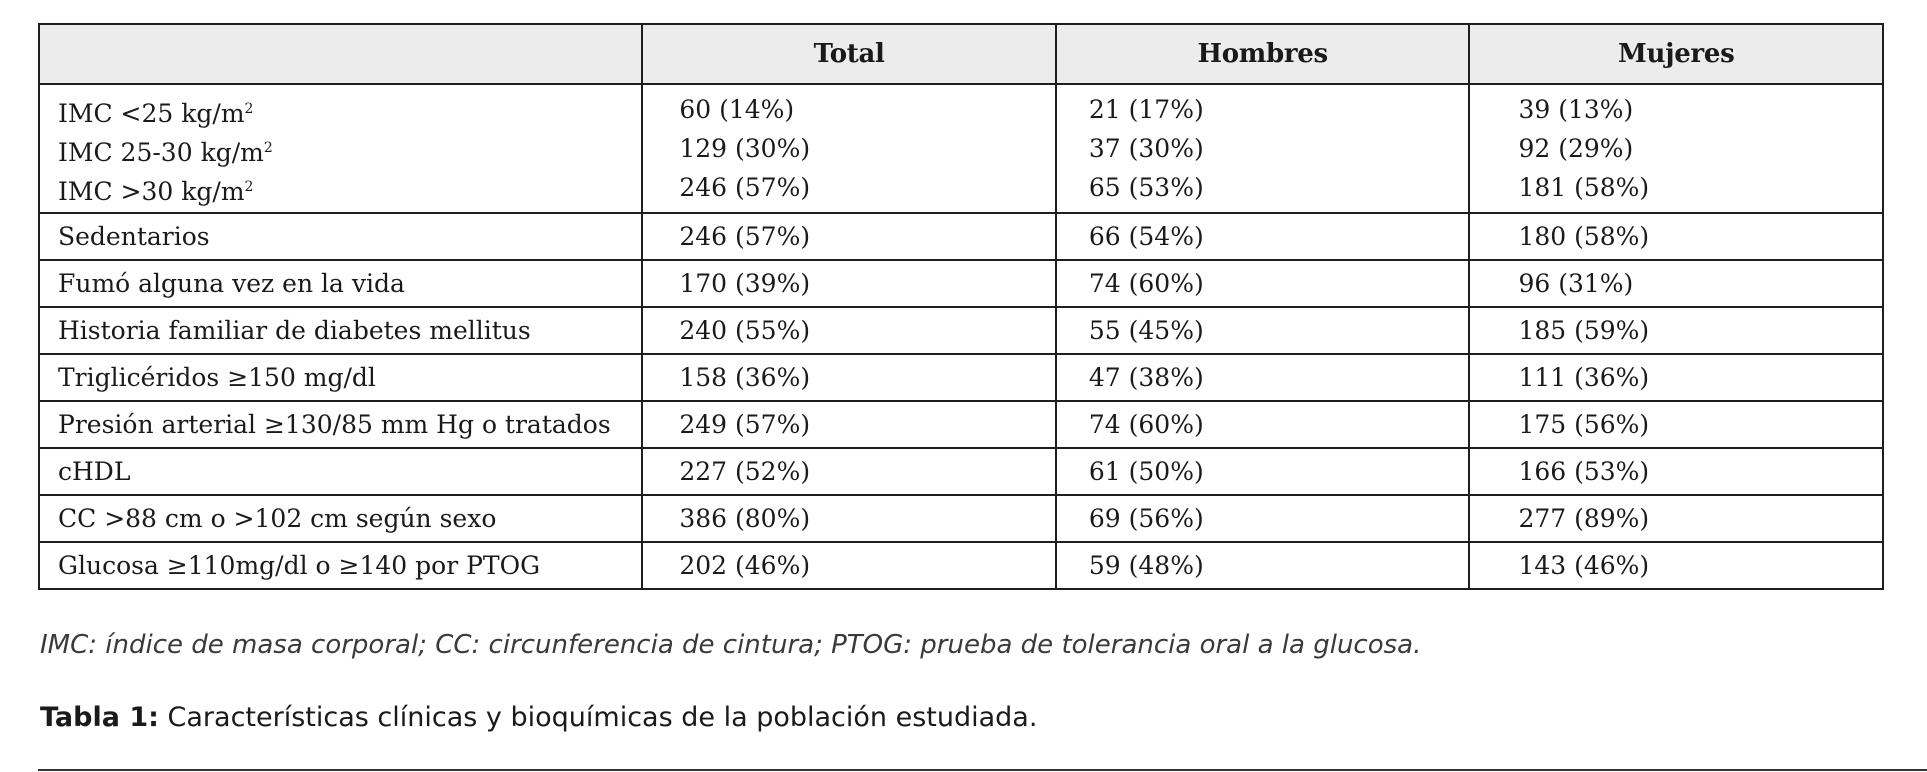 The height and width of the screenshot is (772, 1927). What do you see at coordinates (1262, 54) in the screenshot?
I see `header-hombres: Hombres` at bounding box center [1262, 54].